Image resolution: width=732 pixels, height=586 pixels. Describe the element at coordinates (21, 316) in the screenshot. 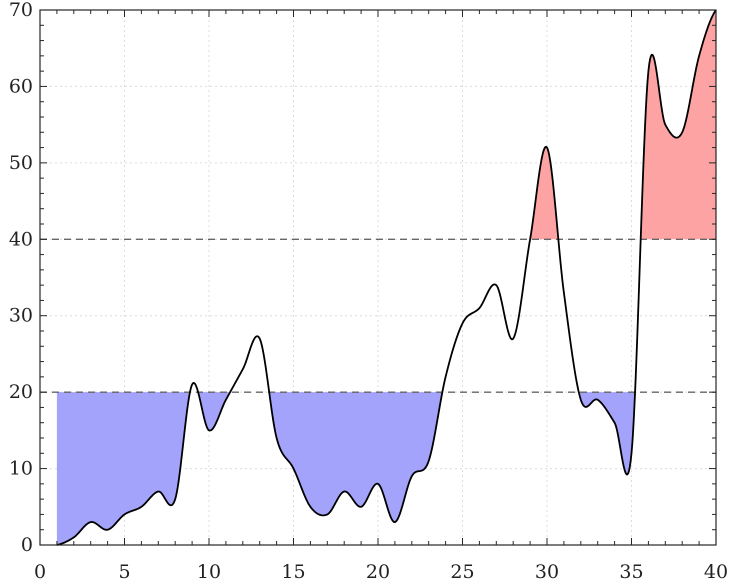

I see `y-tick-label-3: 30` at that location.